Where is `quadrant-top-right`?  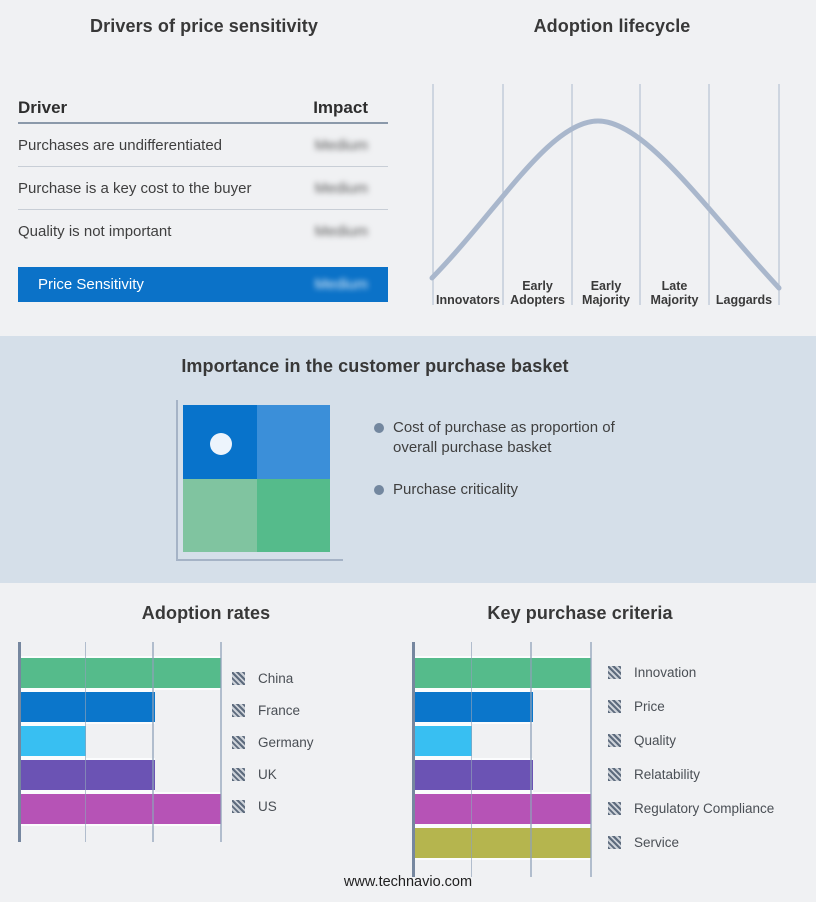
quadrant-top-right is located at coordinates (293, 442).